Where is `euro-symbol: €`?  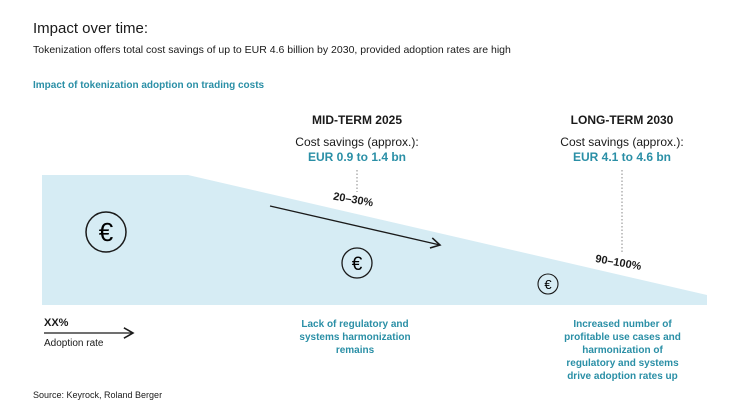 euro-symbol: € is located at coordinates (106, 232).